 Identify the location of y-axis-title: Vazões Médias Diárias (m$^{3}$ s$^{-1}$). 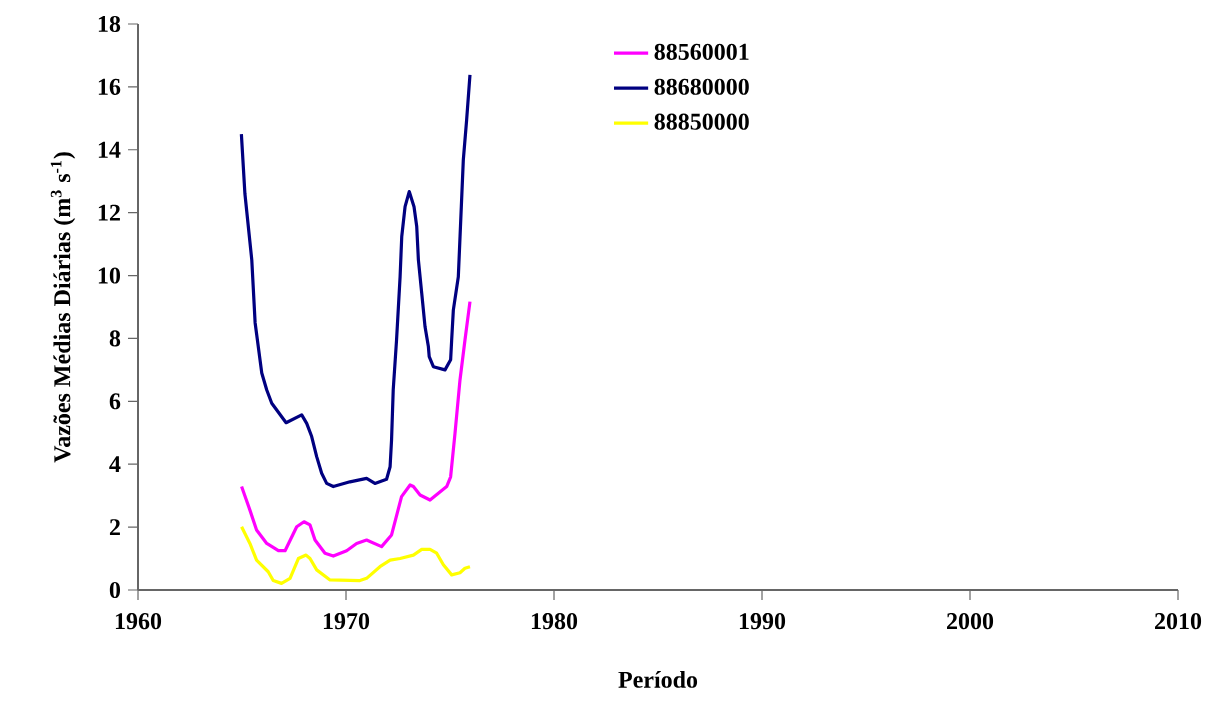
(63, 307).